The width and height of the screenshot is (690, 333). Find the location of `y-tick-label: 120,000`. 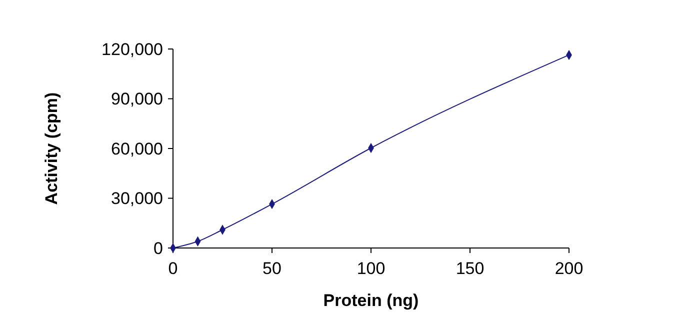

y-tick-label: 120,000 is located at coordinates (132, 49).